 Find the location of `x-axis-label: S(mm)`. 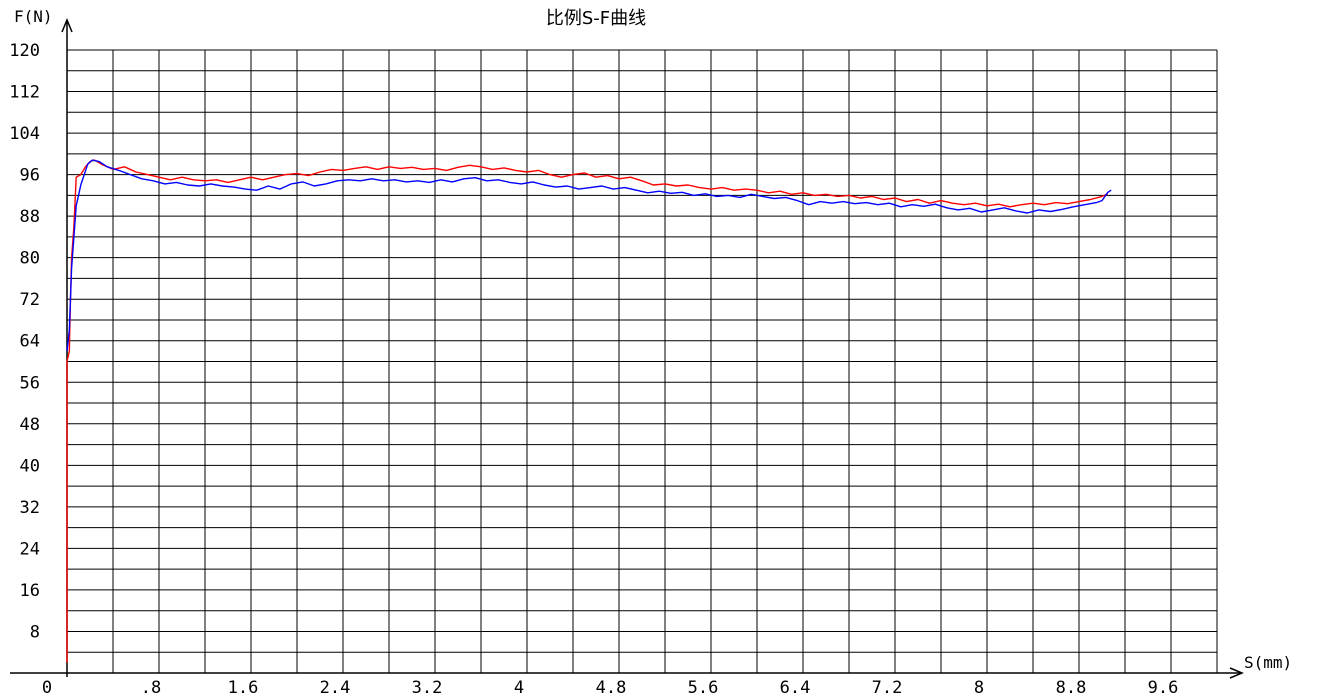

x-axis-label: S(mm) is located at coordinates (1268, 662).